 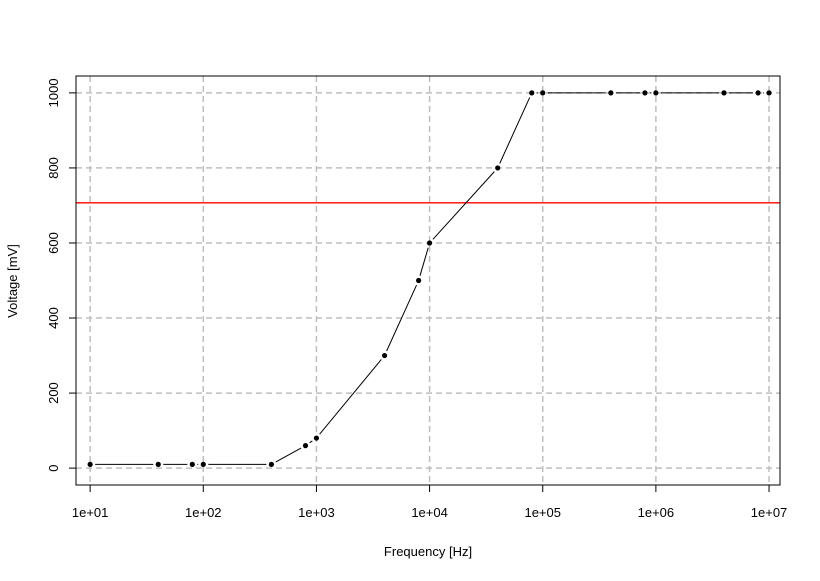 I want to click on x-tick-label: 1e+07, so click(x=769, y=512).